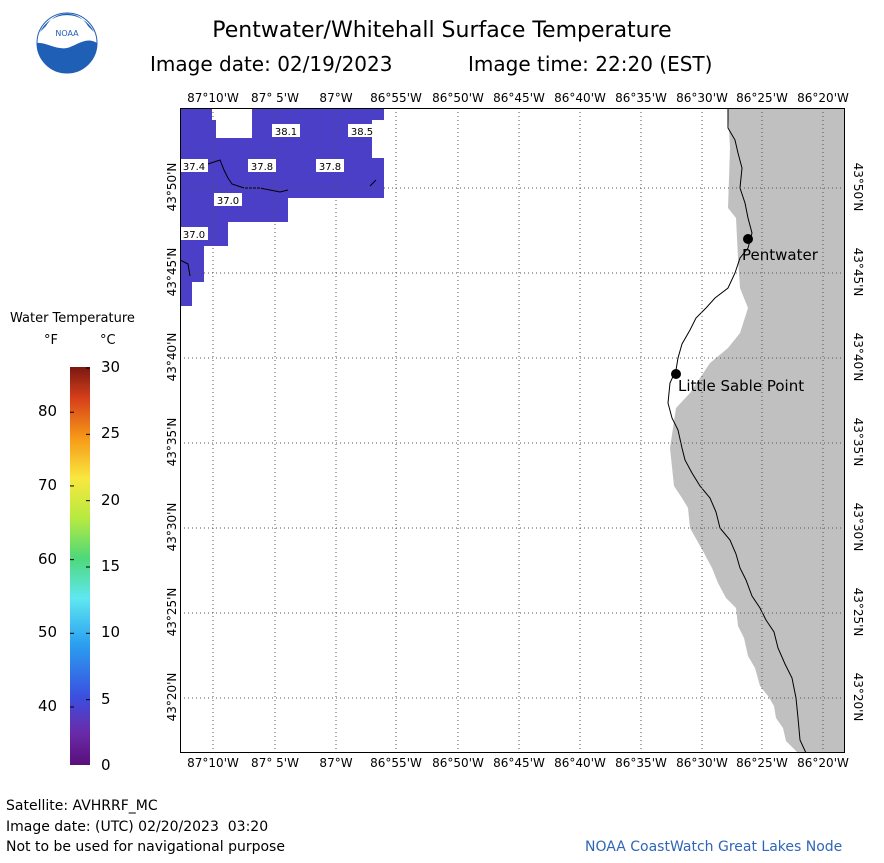 The height and width of the screenshot is (863, 884). I want to click on top-lon-tick-label: 86°40'W, so click(580, 98).